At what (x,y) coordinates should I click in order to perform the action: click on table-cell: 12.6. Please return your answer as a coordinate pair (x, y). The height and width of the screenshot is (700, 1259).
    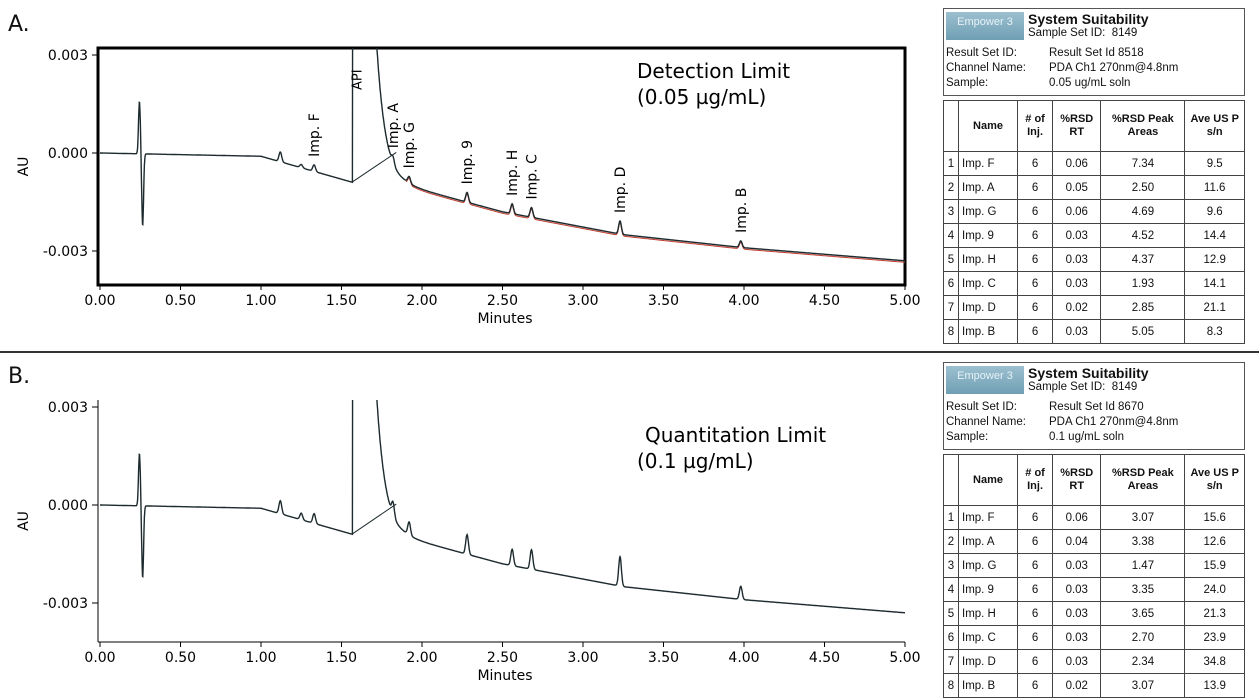
    Looking at the image, I should click on (1214, 541).